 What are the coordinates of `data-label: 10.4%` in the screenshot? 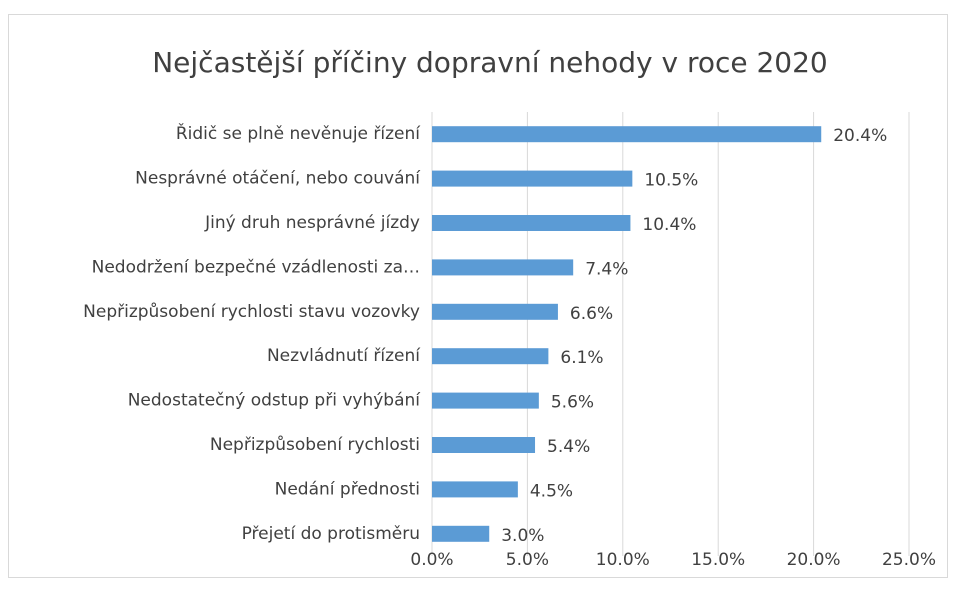 It's located at (669, 225).